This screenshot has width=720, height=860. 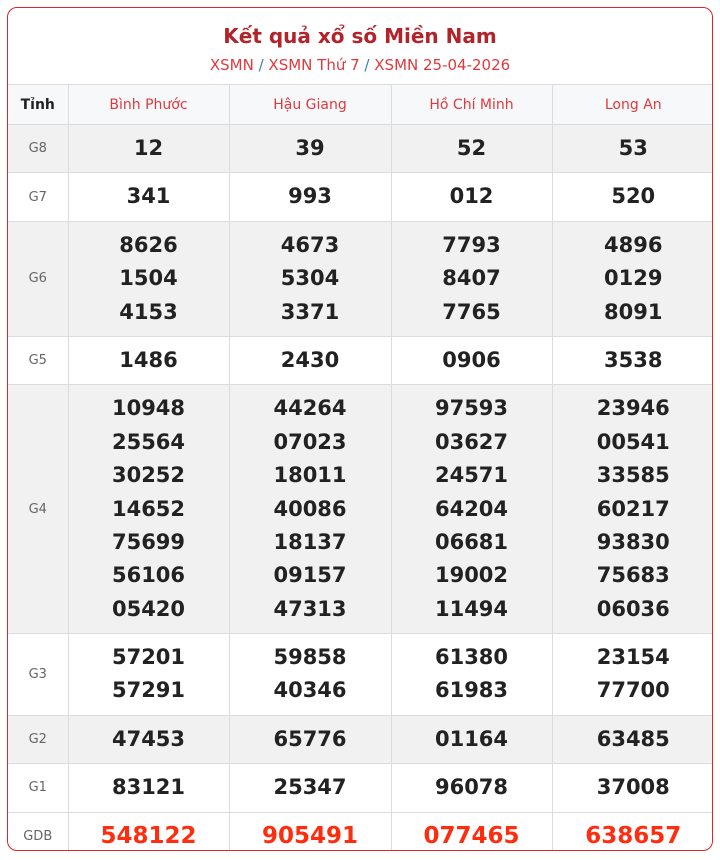 What do you see at coordinates (310, 608) in the screenshot?
I see `prize-number: 47313` at bounding box center [310, 608].